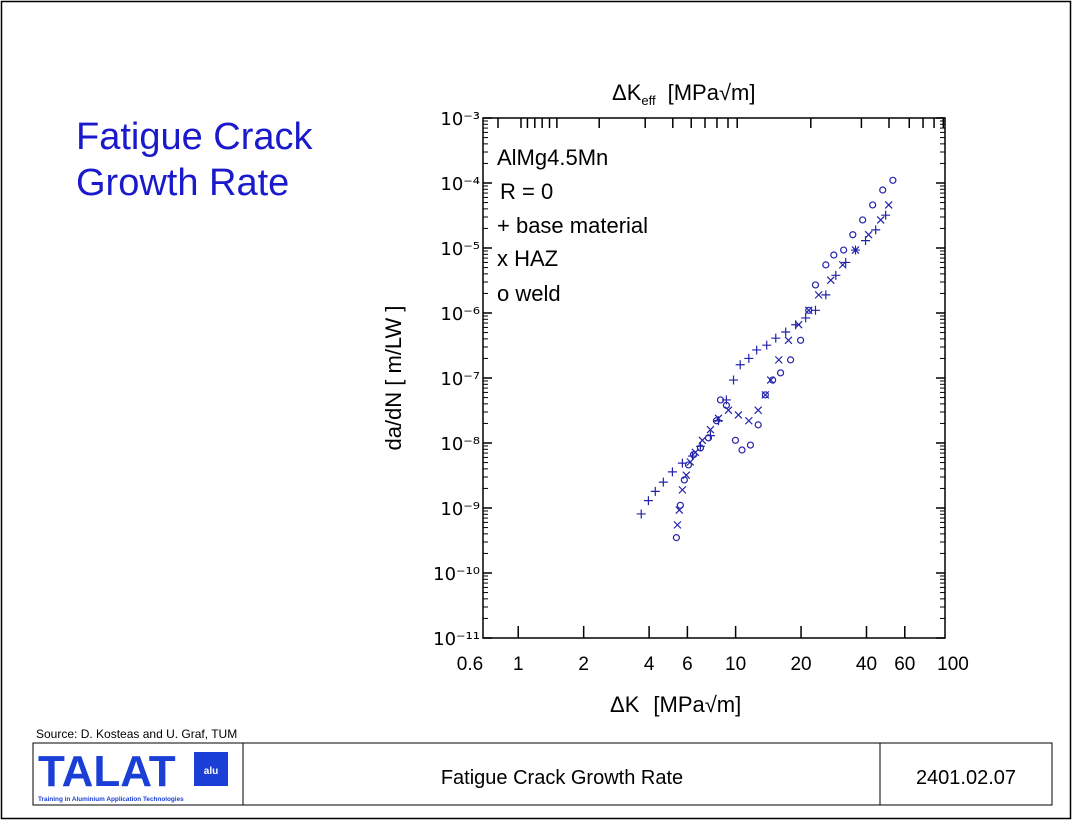  I want to click on logo-badge, so click(211, 769).